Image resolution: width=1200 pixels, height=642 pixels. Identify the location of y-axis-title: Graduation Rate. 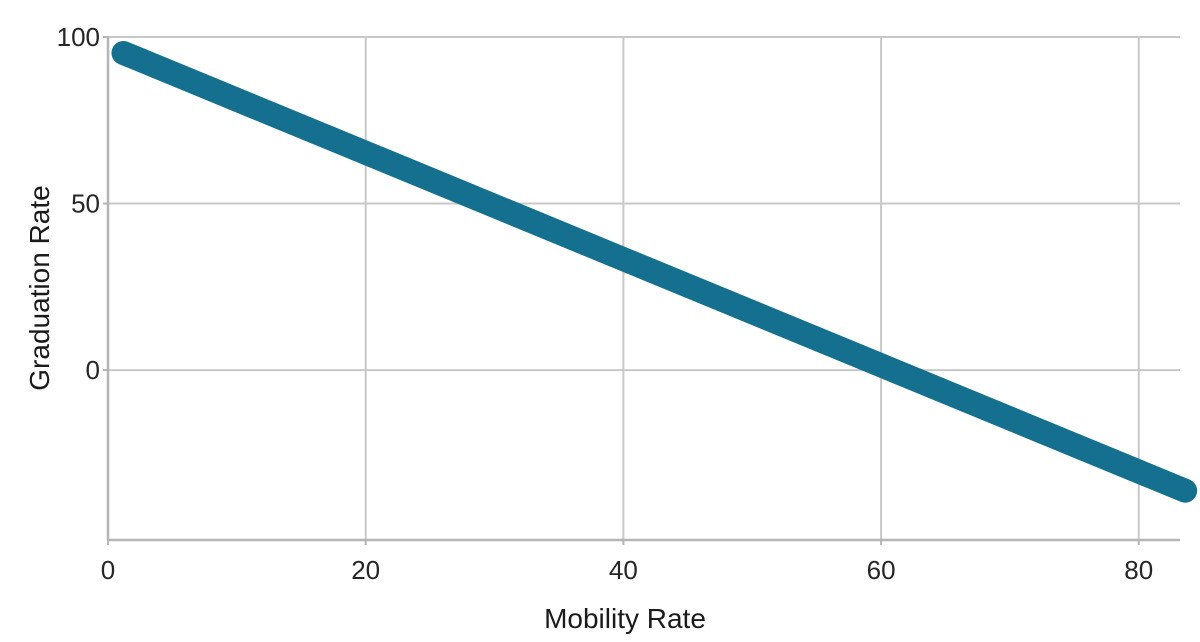
(39, 287).